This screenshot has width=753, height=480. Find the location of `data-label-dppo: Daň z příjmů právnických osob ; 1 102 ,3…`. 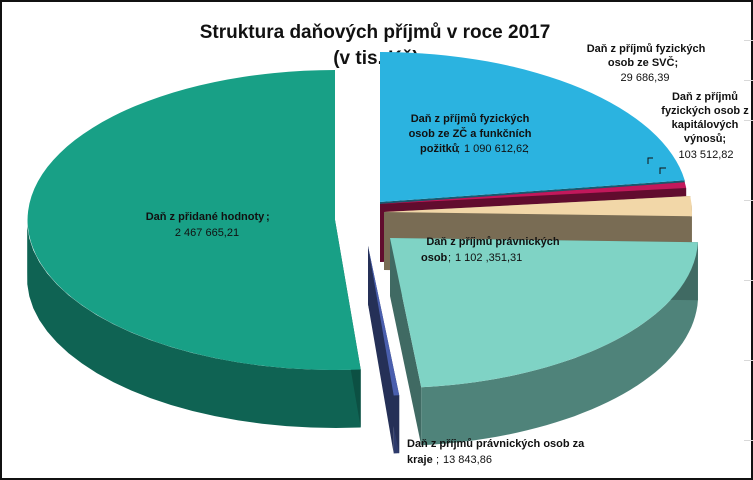

data-label-dppo: Daň z příjmů právnických osob ; 1 102 ,3… is located at coordinates (490, 250).